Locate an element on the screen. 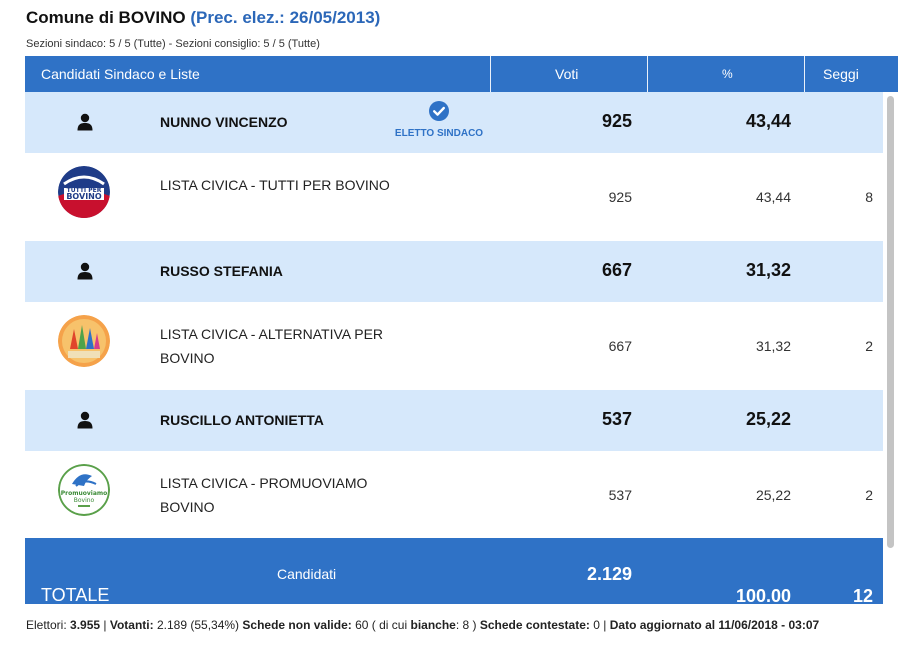 This screenshot has height=670, width=903. list-name: LISTA CIVICA - TUTTI PER BOVINO is located at coordinates (275, 185).